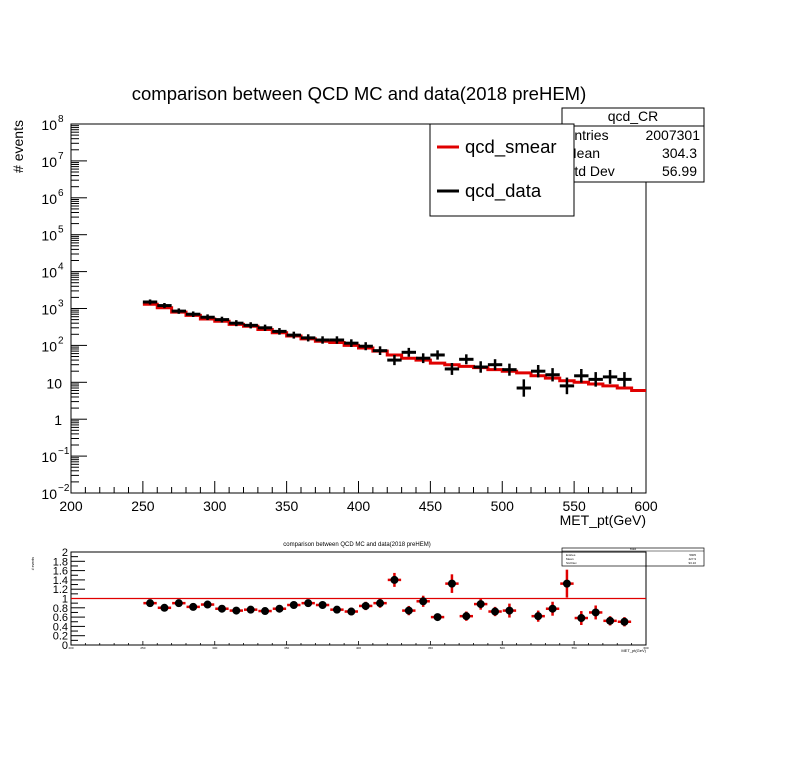 The width and height of the screenshot is (798, 773). I want to click on main-y-tick-exponent: 4, so click(61, 267).